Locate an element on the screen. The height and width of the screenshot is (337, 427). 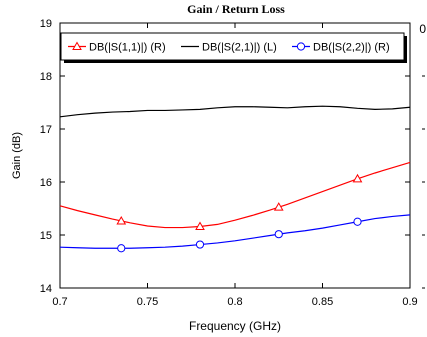
legend-item: DB(|S(2,2)|) (R) is located at coordinates (341, 48).